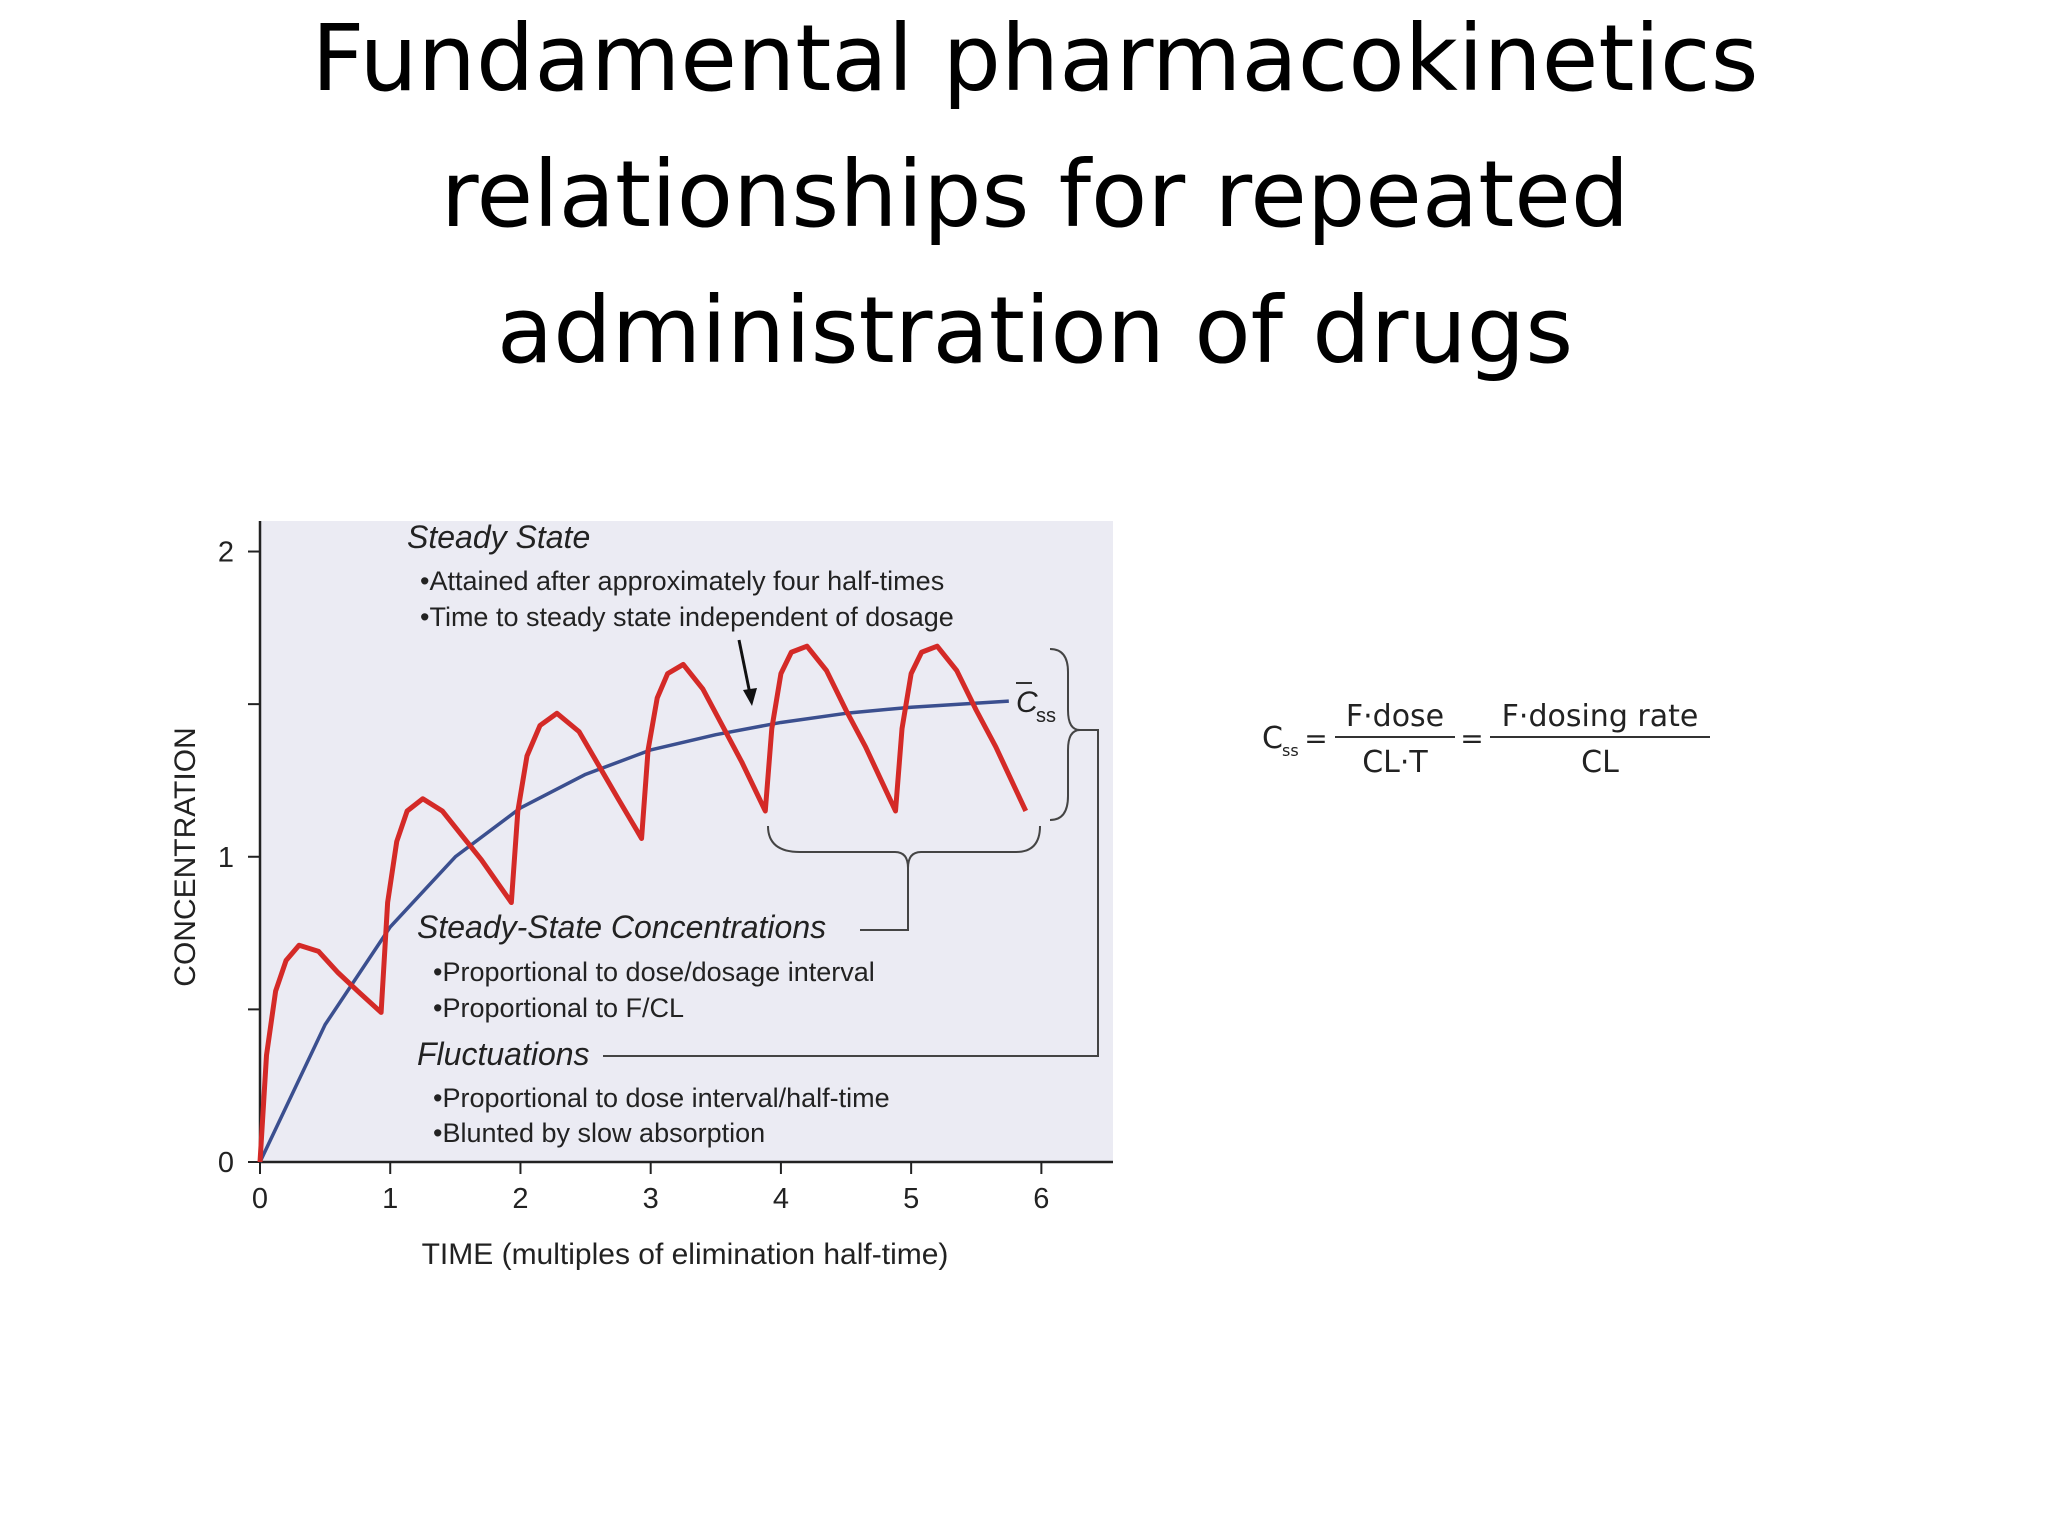 This screenshot has width=2048, height=1536. What do you see at coordinates (1035, 194) in the screenshot?
I see `slide-title: relationships for repeated` at bounding box center [1035, 194].